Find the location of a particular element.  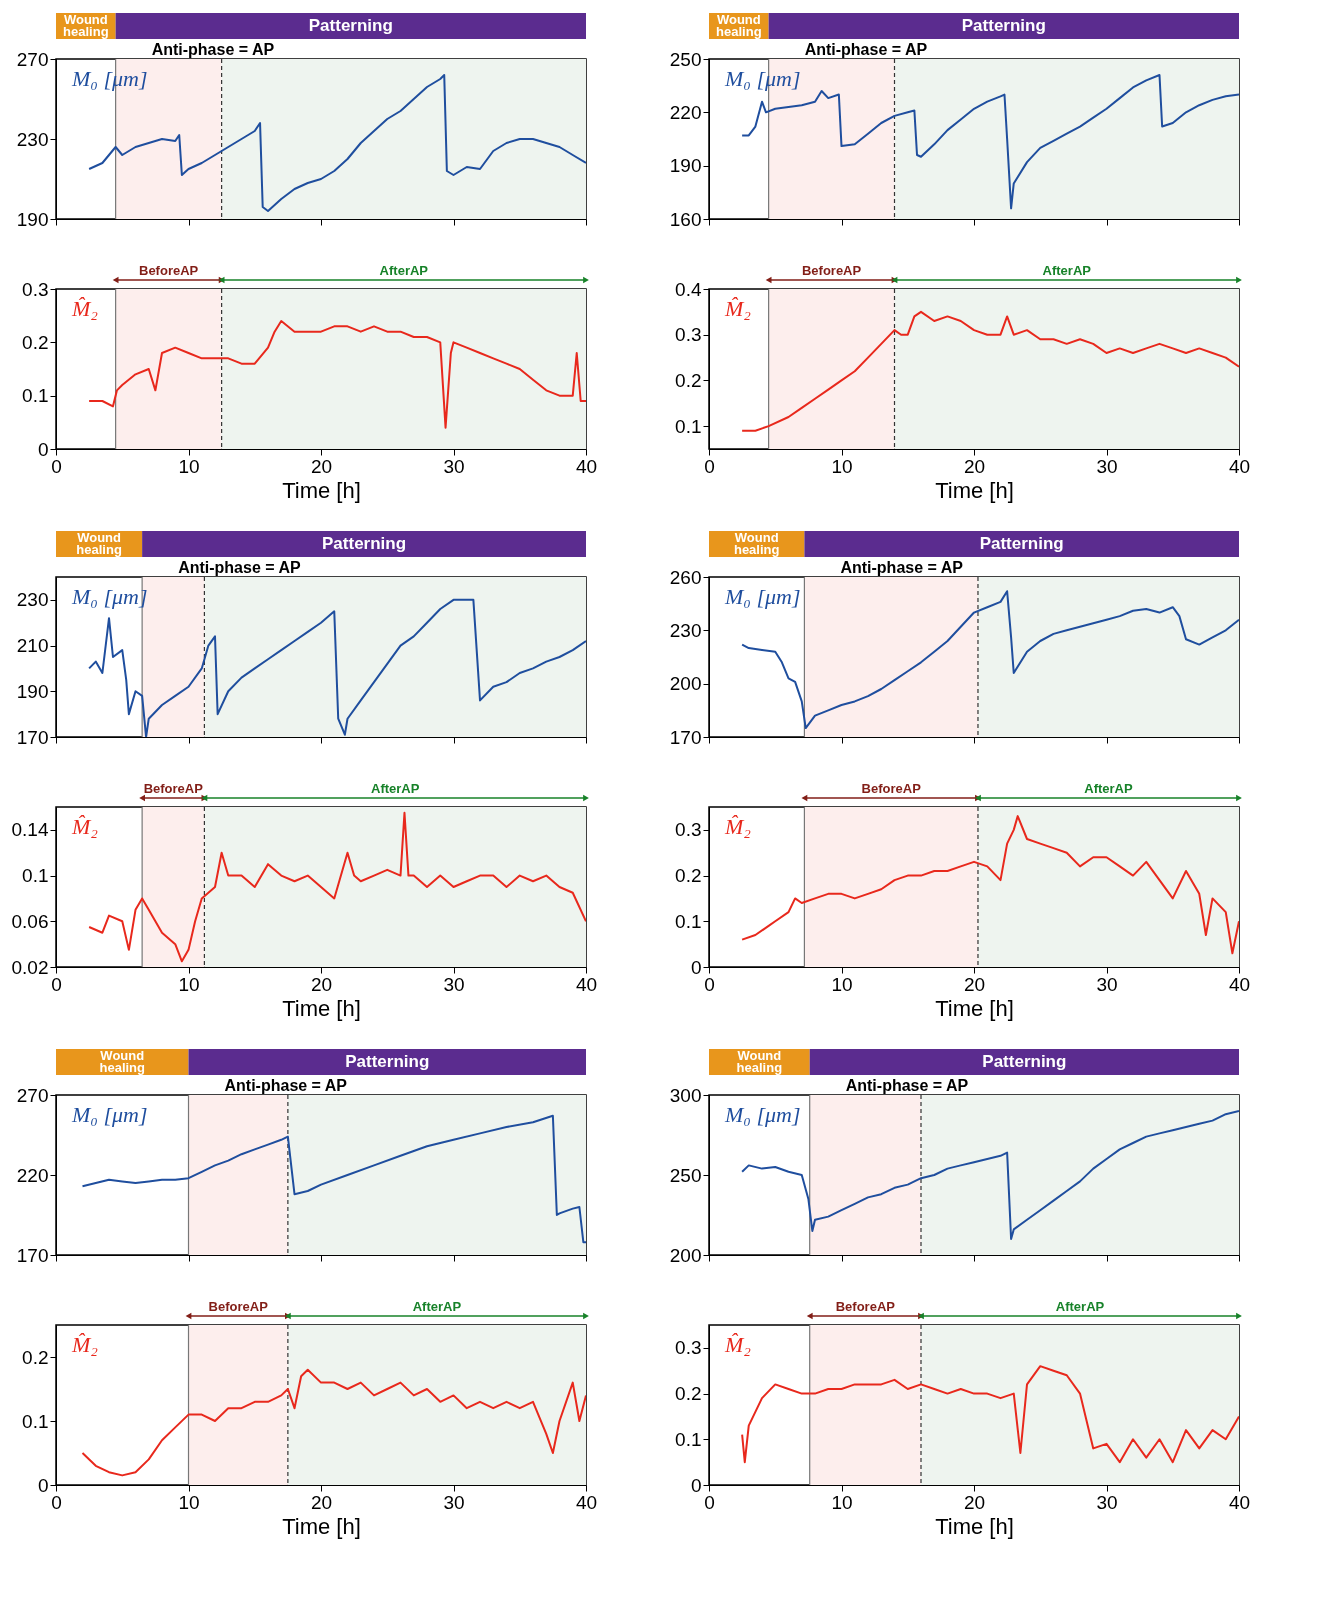

y-tick-label: 210 is located at coordinates (32, 646).